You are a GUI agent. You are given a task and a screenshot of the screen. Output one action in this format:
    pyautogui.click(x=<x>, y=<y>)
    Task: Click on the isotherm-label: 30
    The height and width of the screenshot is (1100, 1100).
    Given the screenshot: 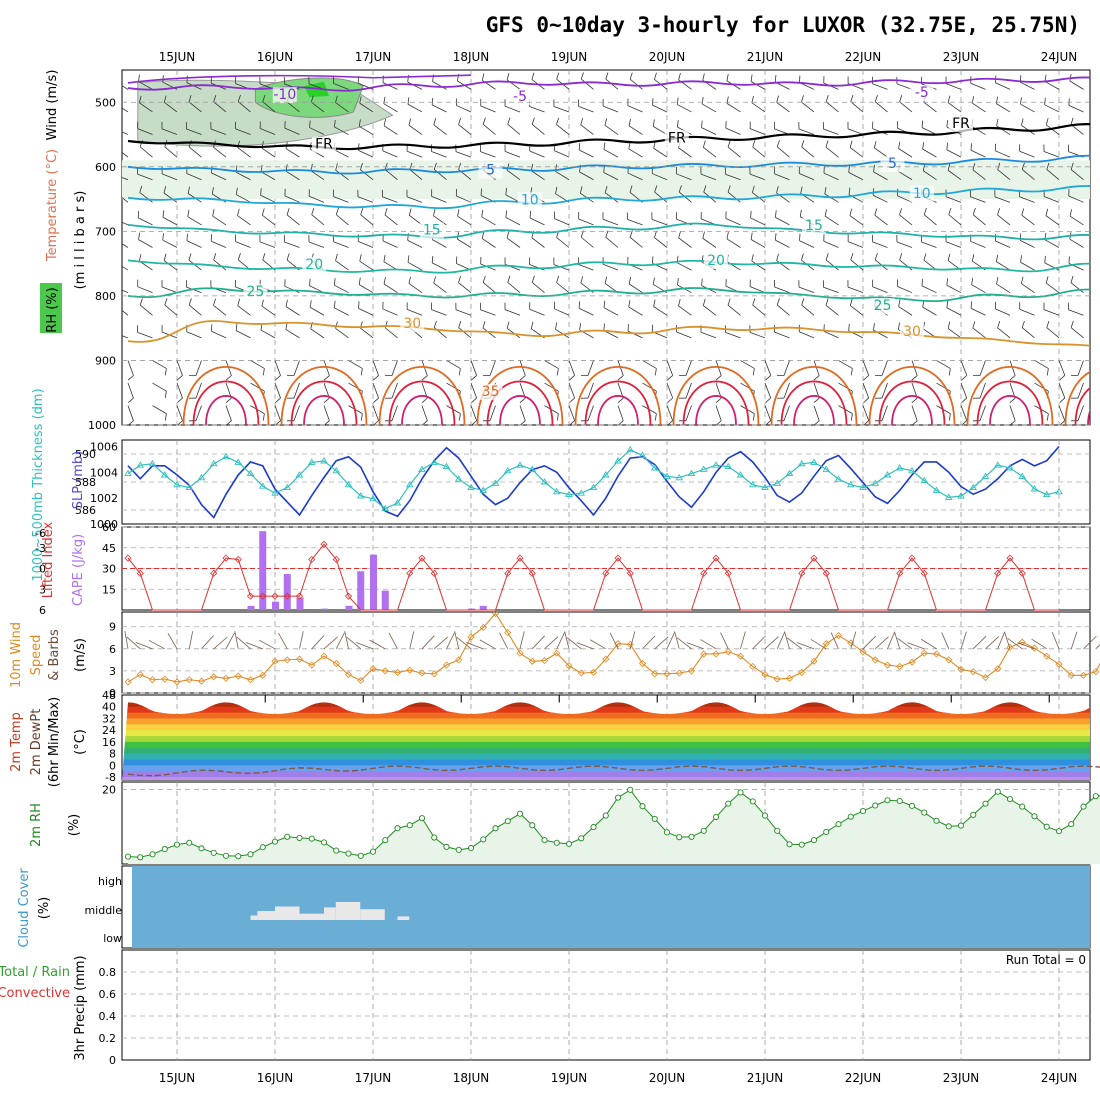 What is the action you would take?
    pyautogui.click(x=912, y=332)
    